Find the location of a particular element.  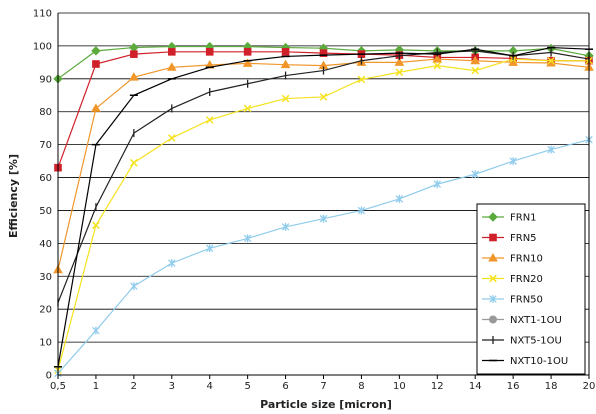

x-tick-label: 12 is located at coordinates (437, 386).